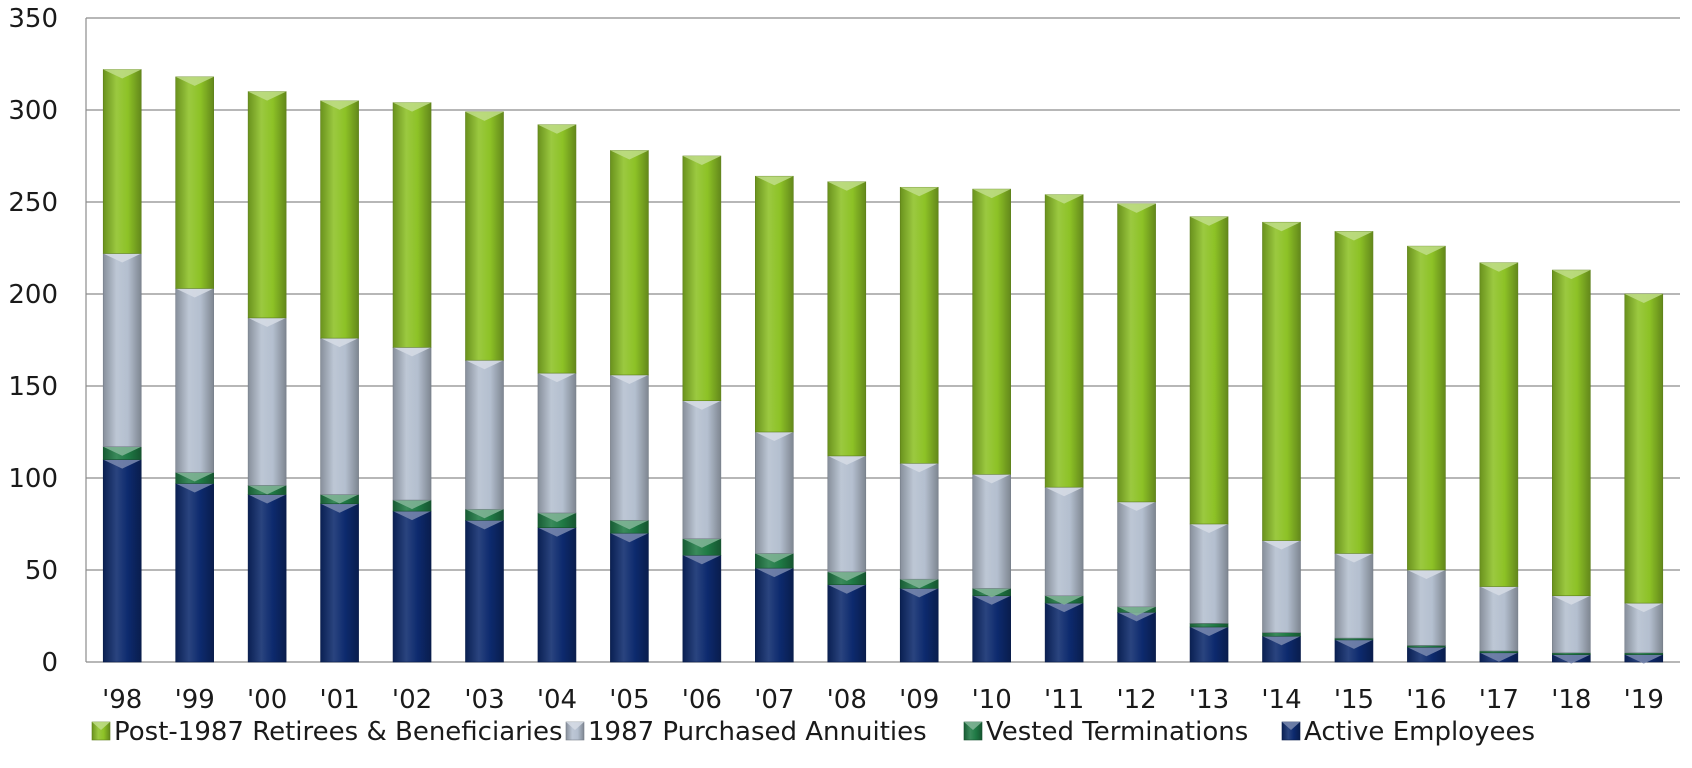 The height and width of the screenshot is (768, 1692). What do you see at coordinates (702, 700) in the screenshot?
I see `x-tick-label: '06` at bounding box center [702, 700].